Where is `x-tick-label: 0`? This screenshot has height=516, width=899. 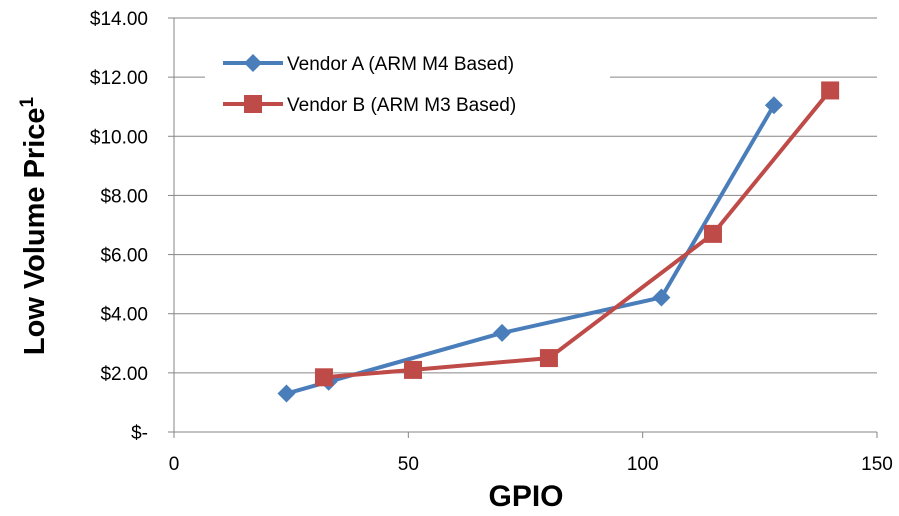
x-tick-label: 0 is located at coordinates (174, 464).